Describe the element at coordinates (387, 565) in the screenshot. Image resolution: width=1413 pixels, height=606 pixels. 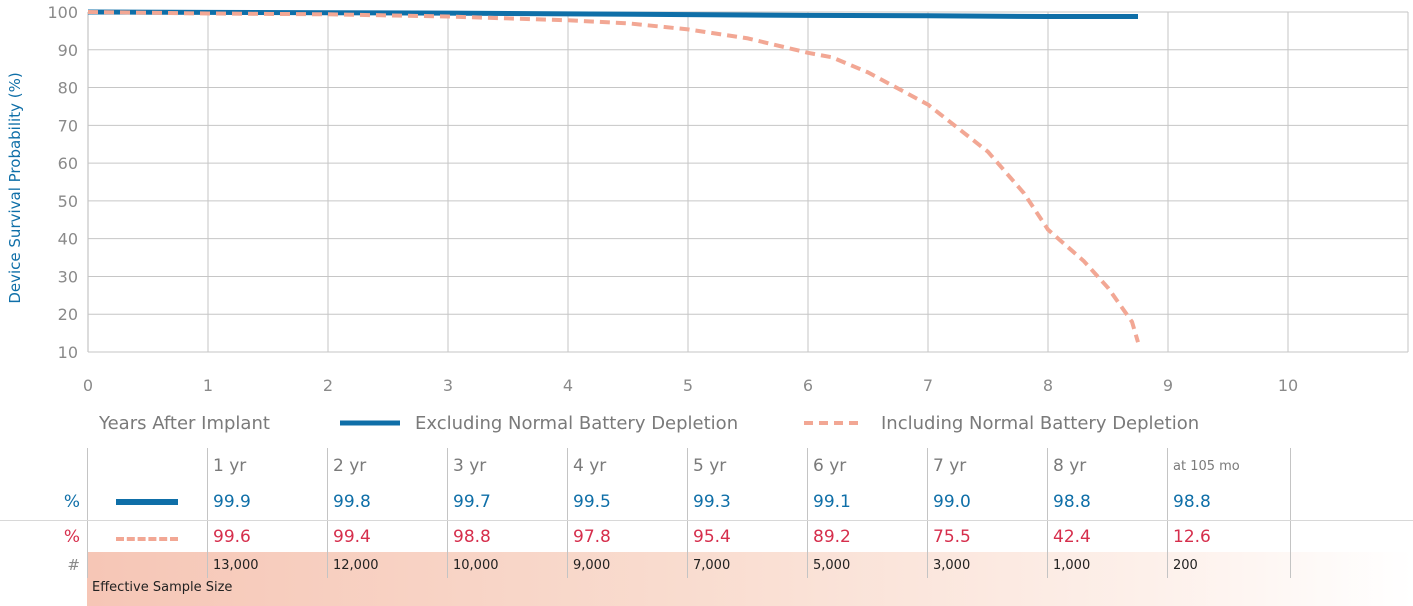
I see `table-cell-sample-1: 12,000` at that location.